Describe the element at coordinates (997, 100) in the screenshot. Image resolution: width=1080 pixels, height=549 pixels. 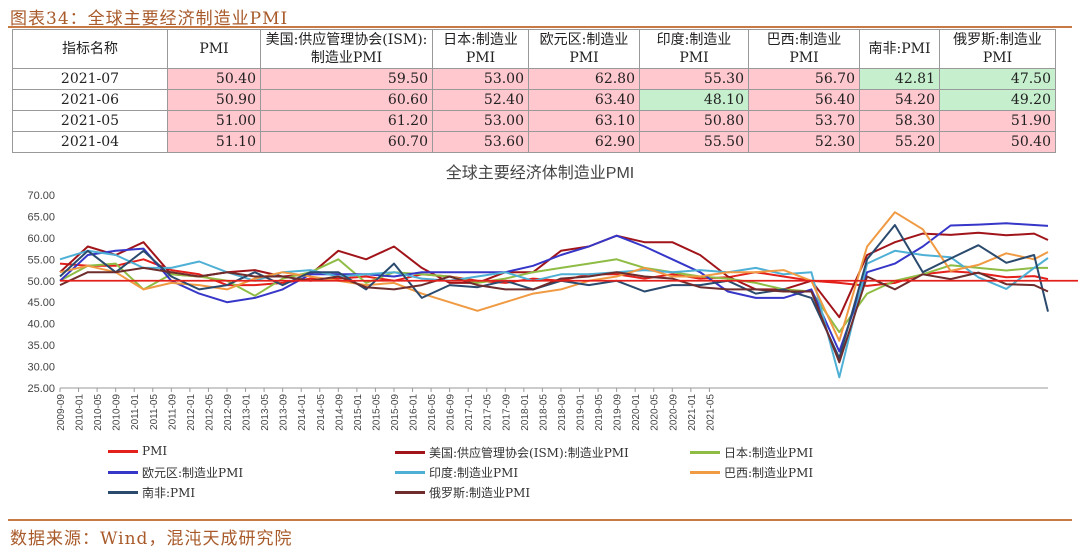
I see `value-cell: 49.20` at that location.